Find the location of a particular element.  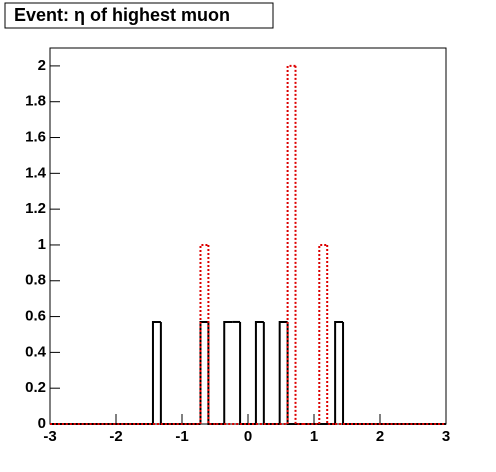

y-tick-label: 0.4 is located at coordinates (36, 351).